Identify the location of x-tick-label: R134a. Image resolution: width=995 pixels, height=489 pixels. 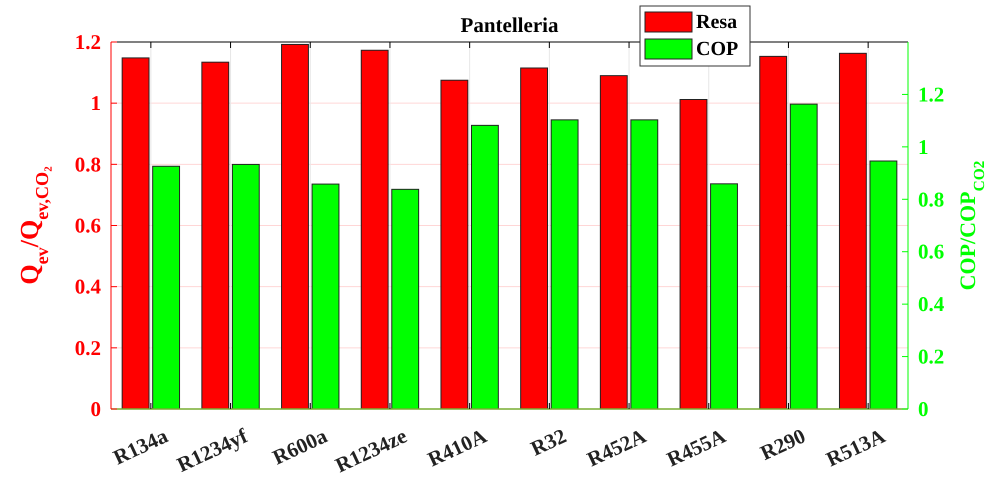
(140, 446).